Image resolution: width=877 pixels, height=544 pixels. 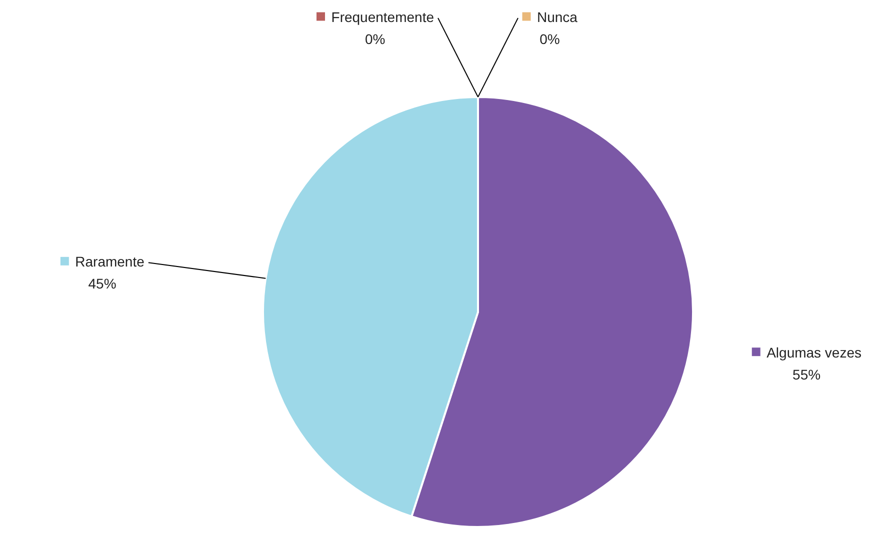 What do you see at coordinates (557, 17) in the screenshot?
I see `legend-label: Nunca` at bounding box center [557, 17].